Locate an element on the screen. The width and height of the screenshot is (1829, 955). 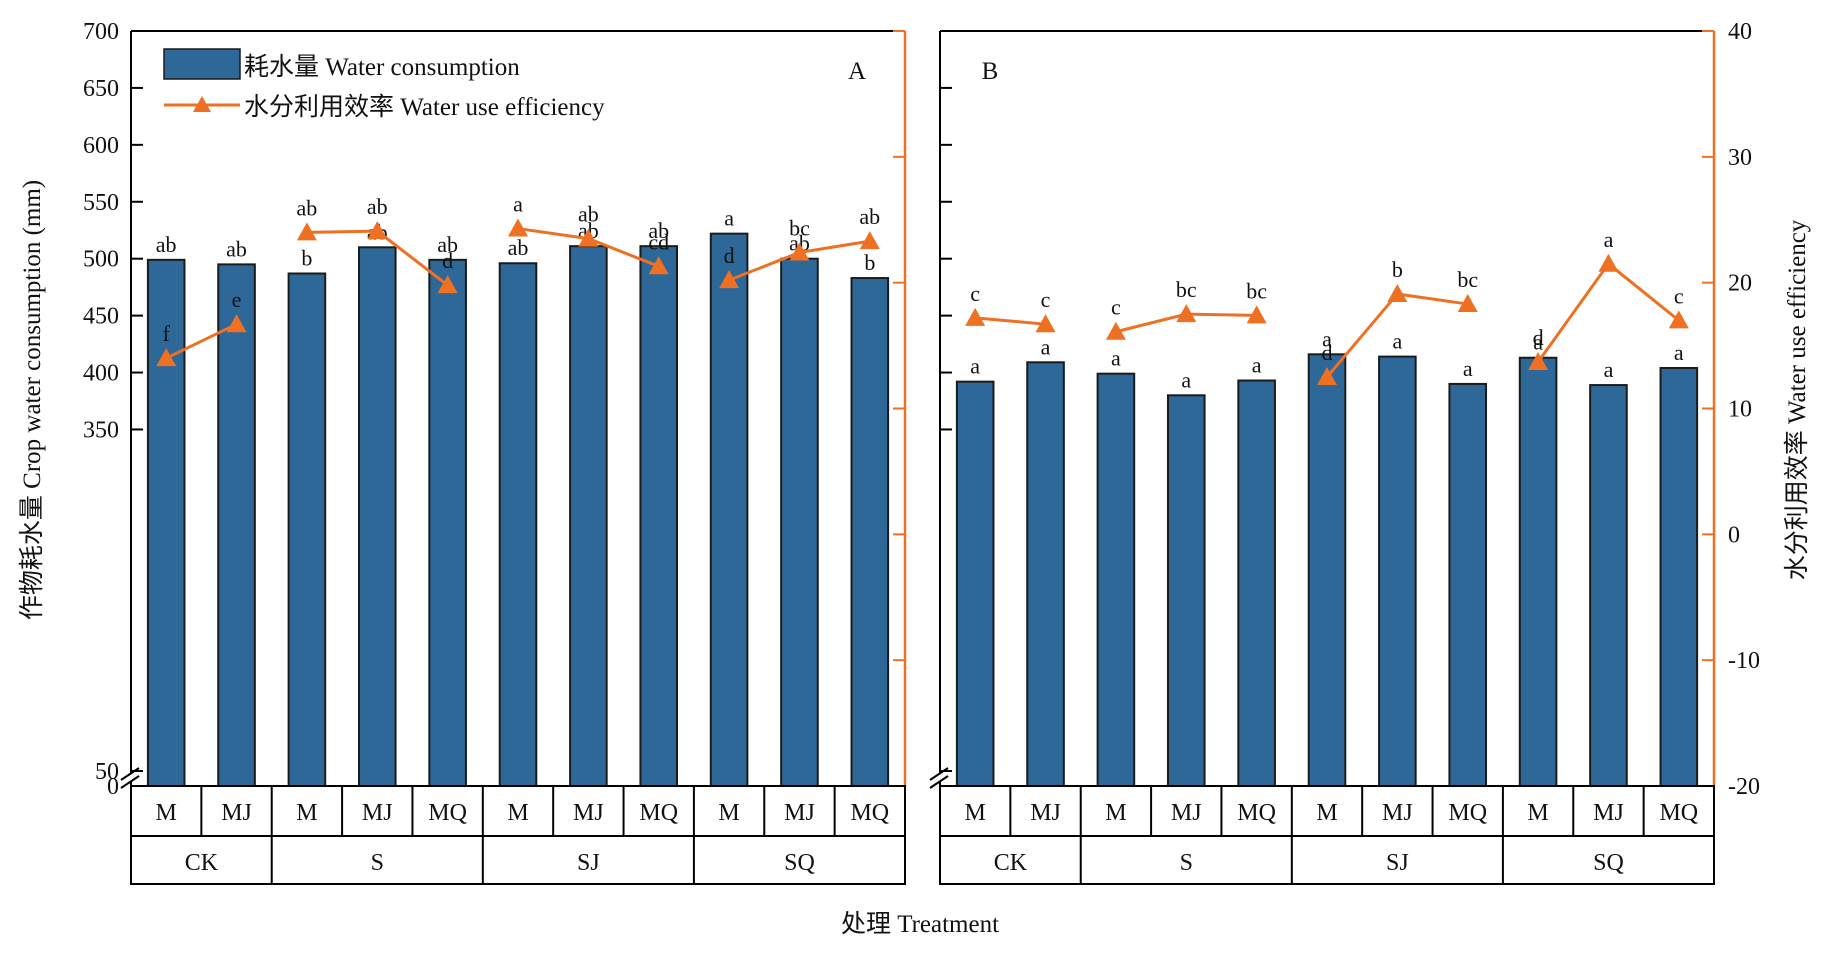
legend-bar-swatch is located at coordinates (202, 64).